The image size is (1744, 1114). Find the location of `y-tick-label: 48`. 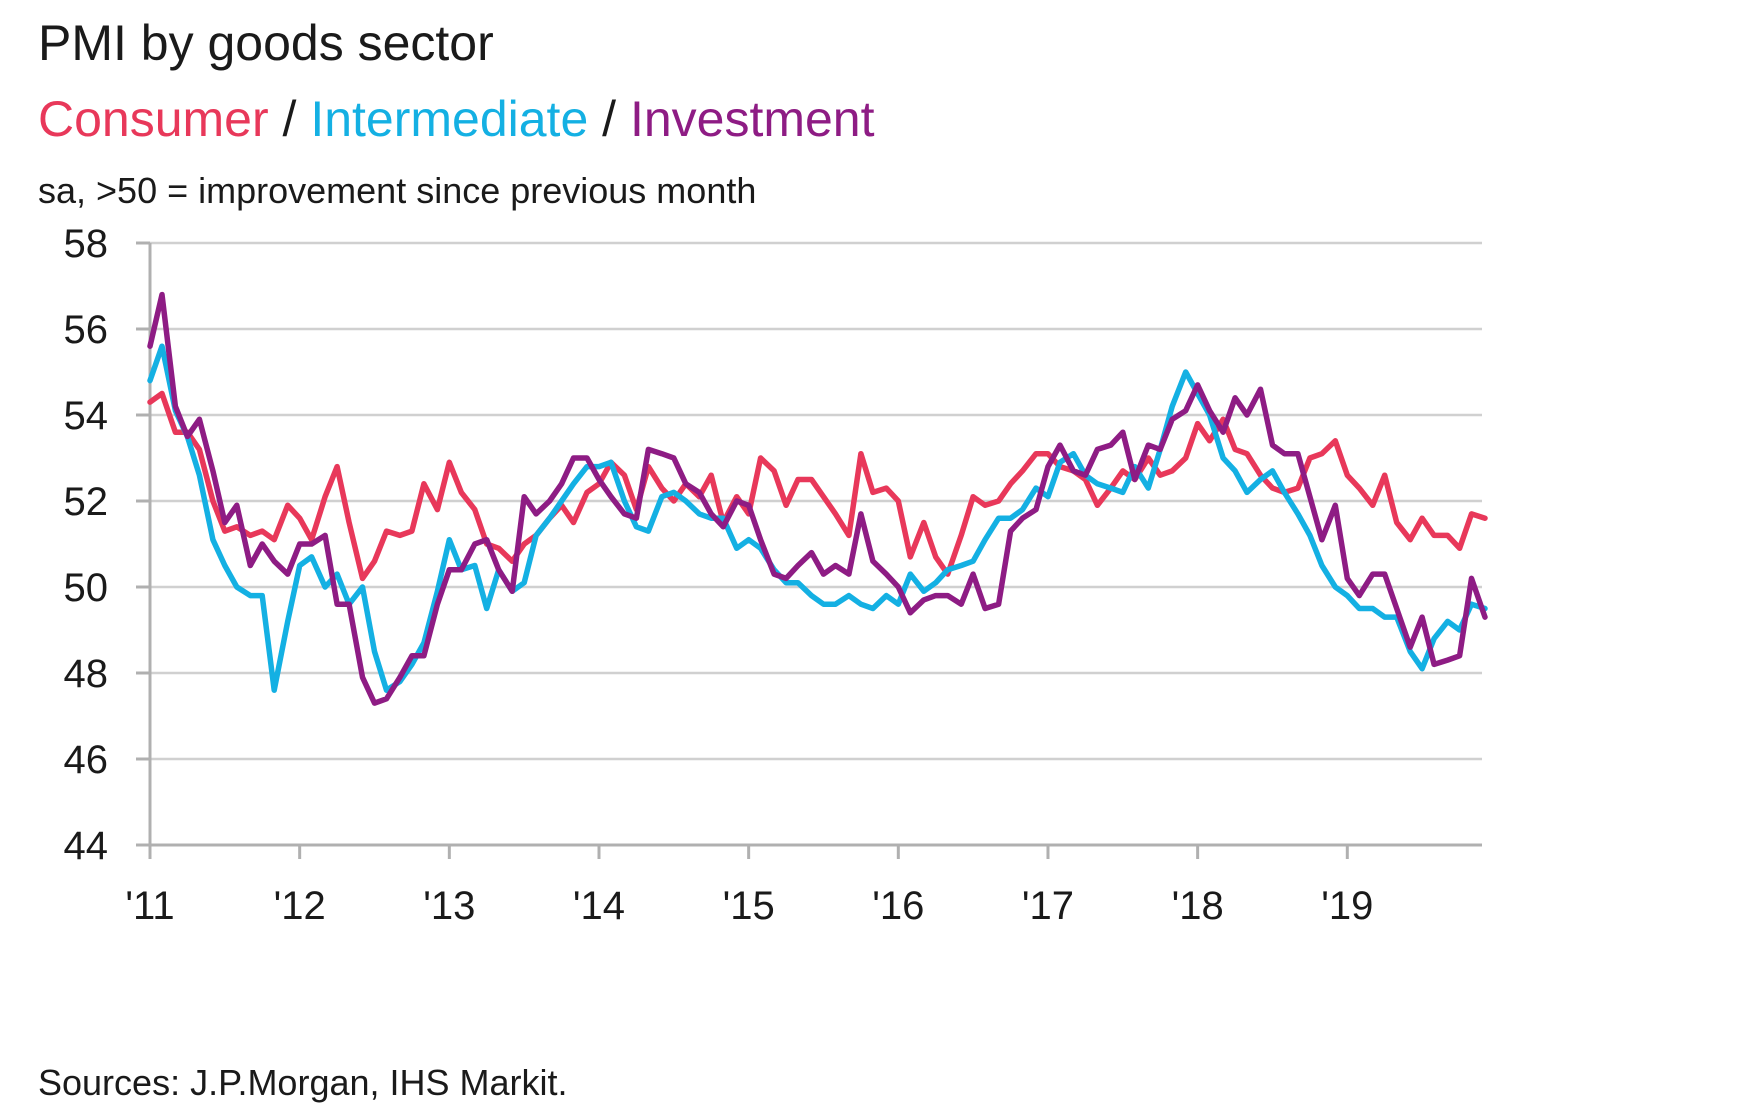

y-tick-label: 48 is located at coordinates (86, 674).